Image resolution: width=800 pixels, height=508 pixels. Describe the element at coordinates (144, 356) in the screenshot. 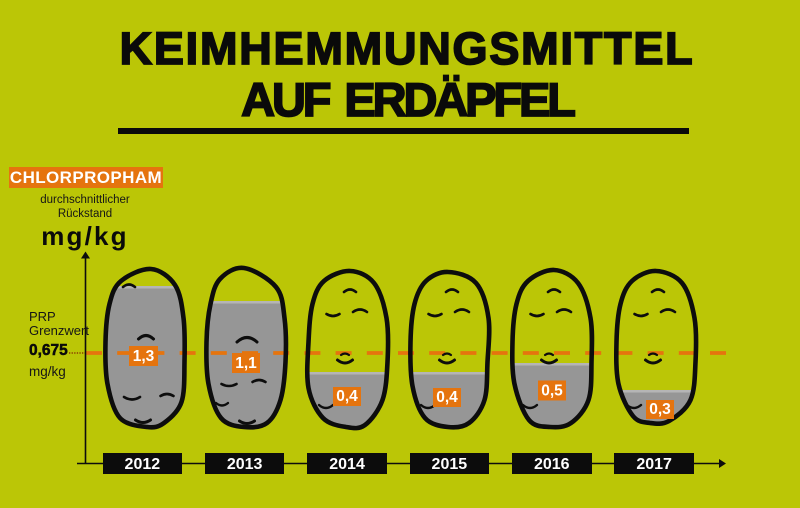

I see `svg-text: 1,3` at that location.